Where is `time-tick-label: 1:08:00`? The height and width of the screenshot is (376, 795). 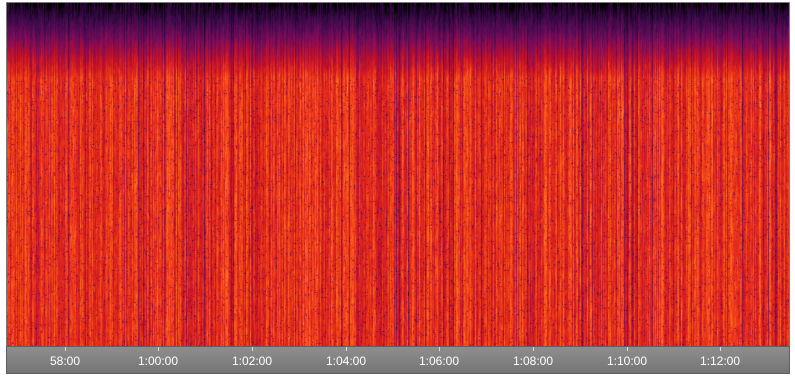
time-tick-label: 1:08:00 is located at coordinates (533, 361).